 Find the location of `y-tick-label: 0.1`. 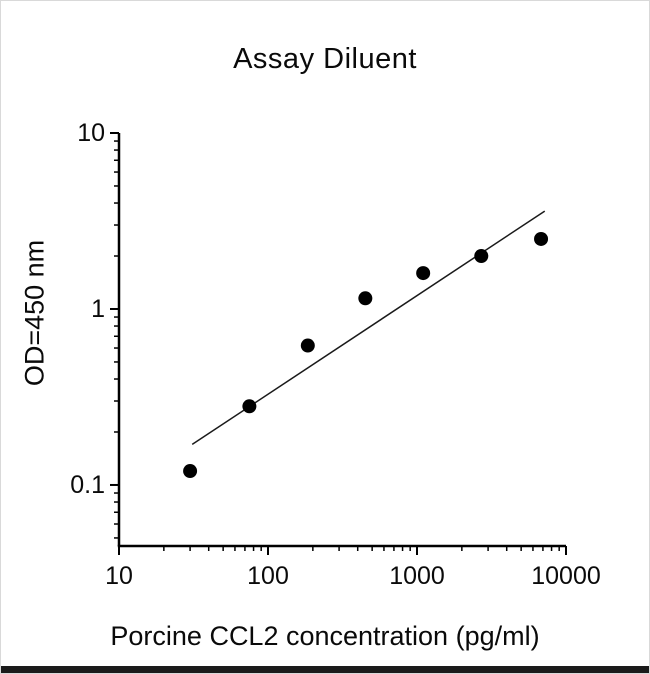

y-tick-label: 0.1 is located at coordinates (87, 485).